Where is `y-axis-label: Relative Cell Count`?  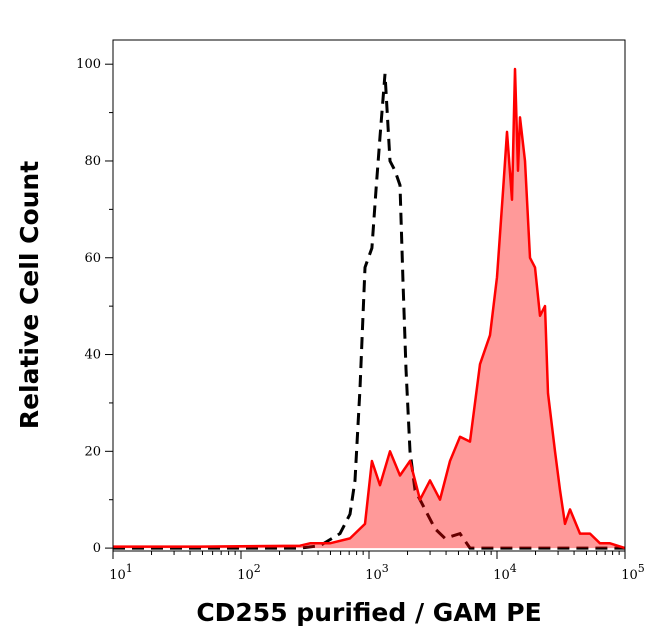 y-axis-label: Relative Cell Count is located at coordinates (29, 295).